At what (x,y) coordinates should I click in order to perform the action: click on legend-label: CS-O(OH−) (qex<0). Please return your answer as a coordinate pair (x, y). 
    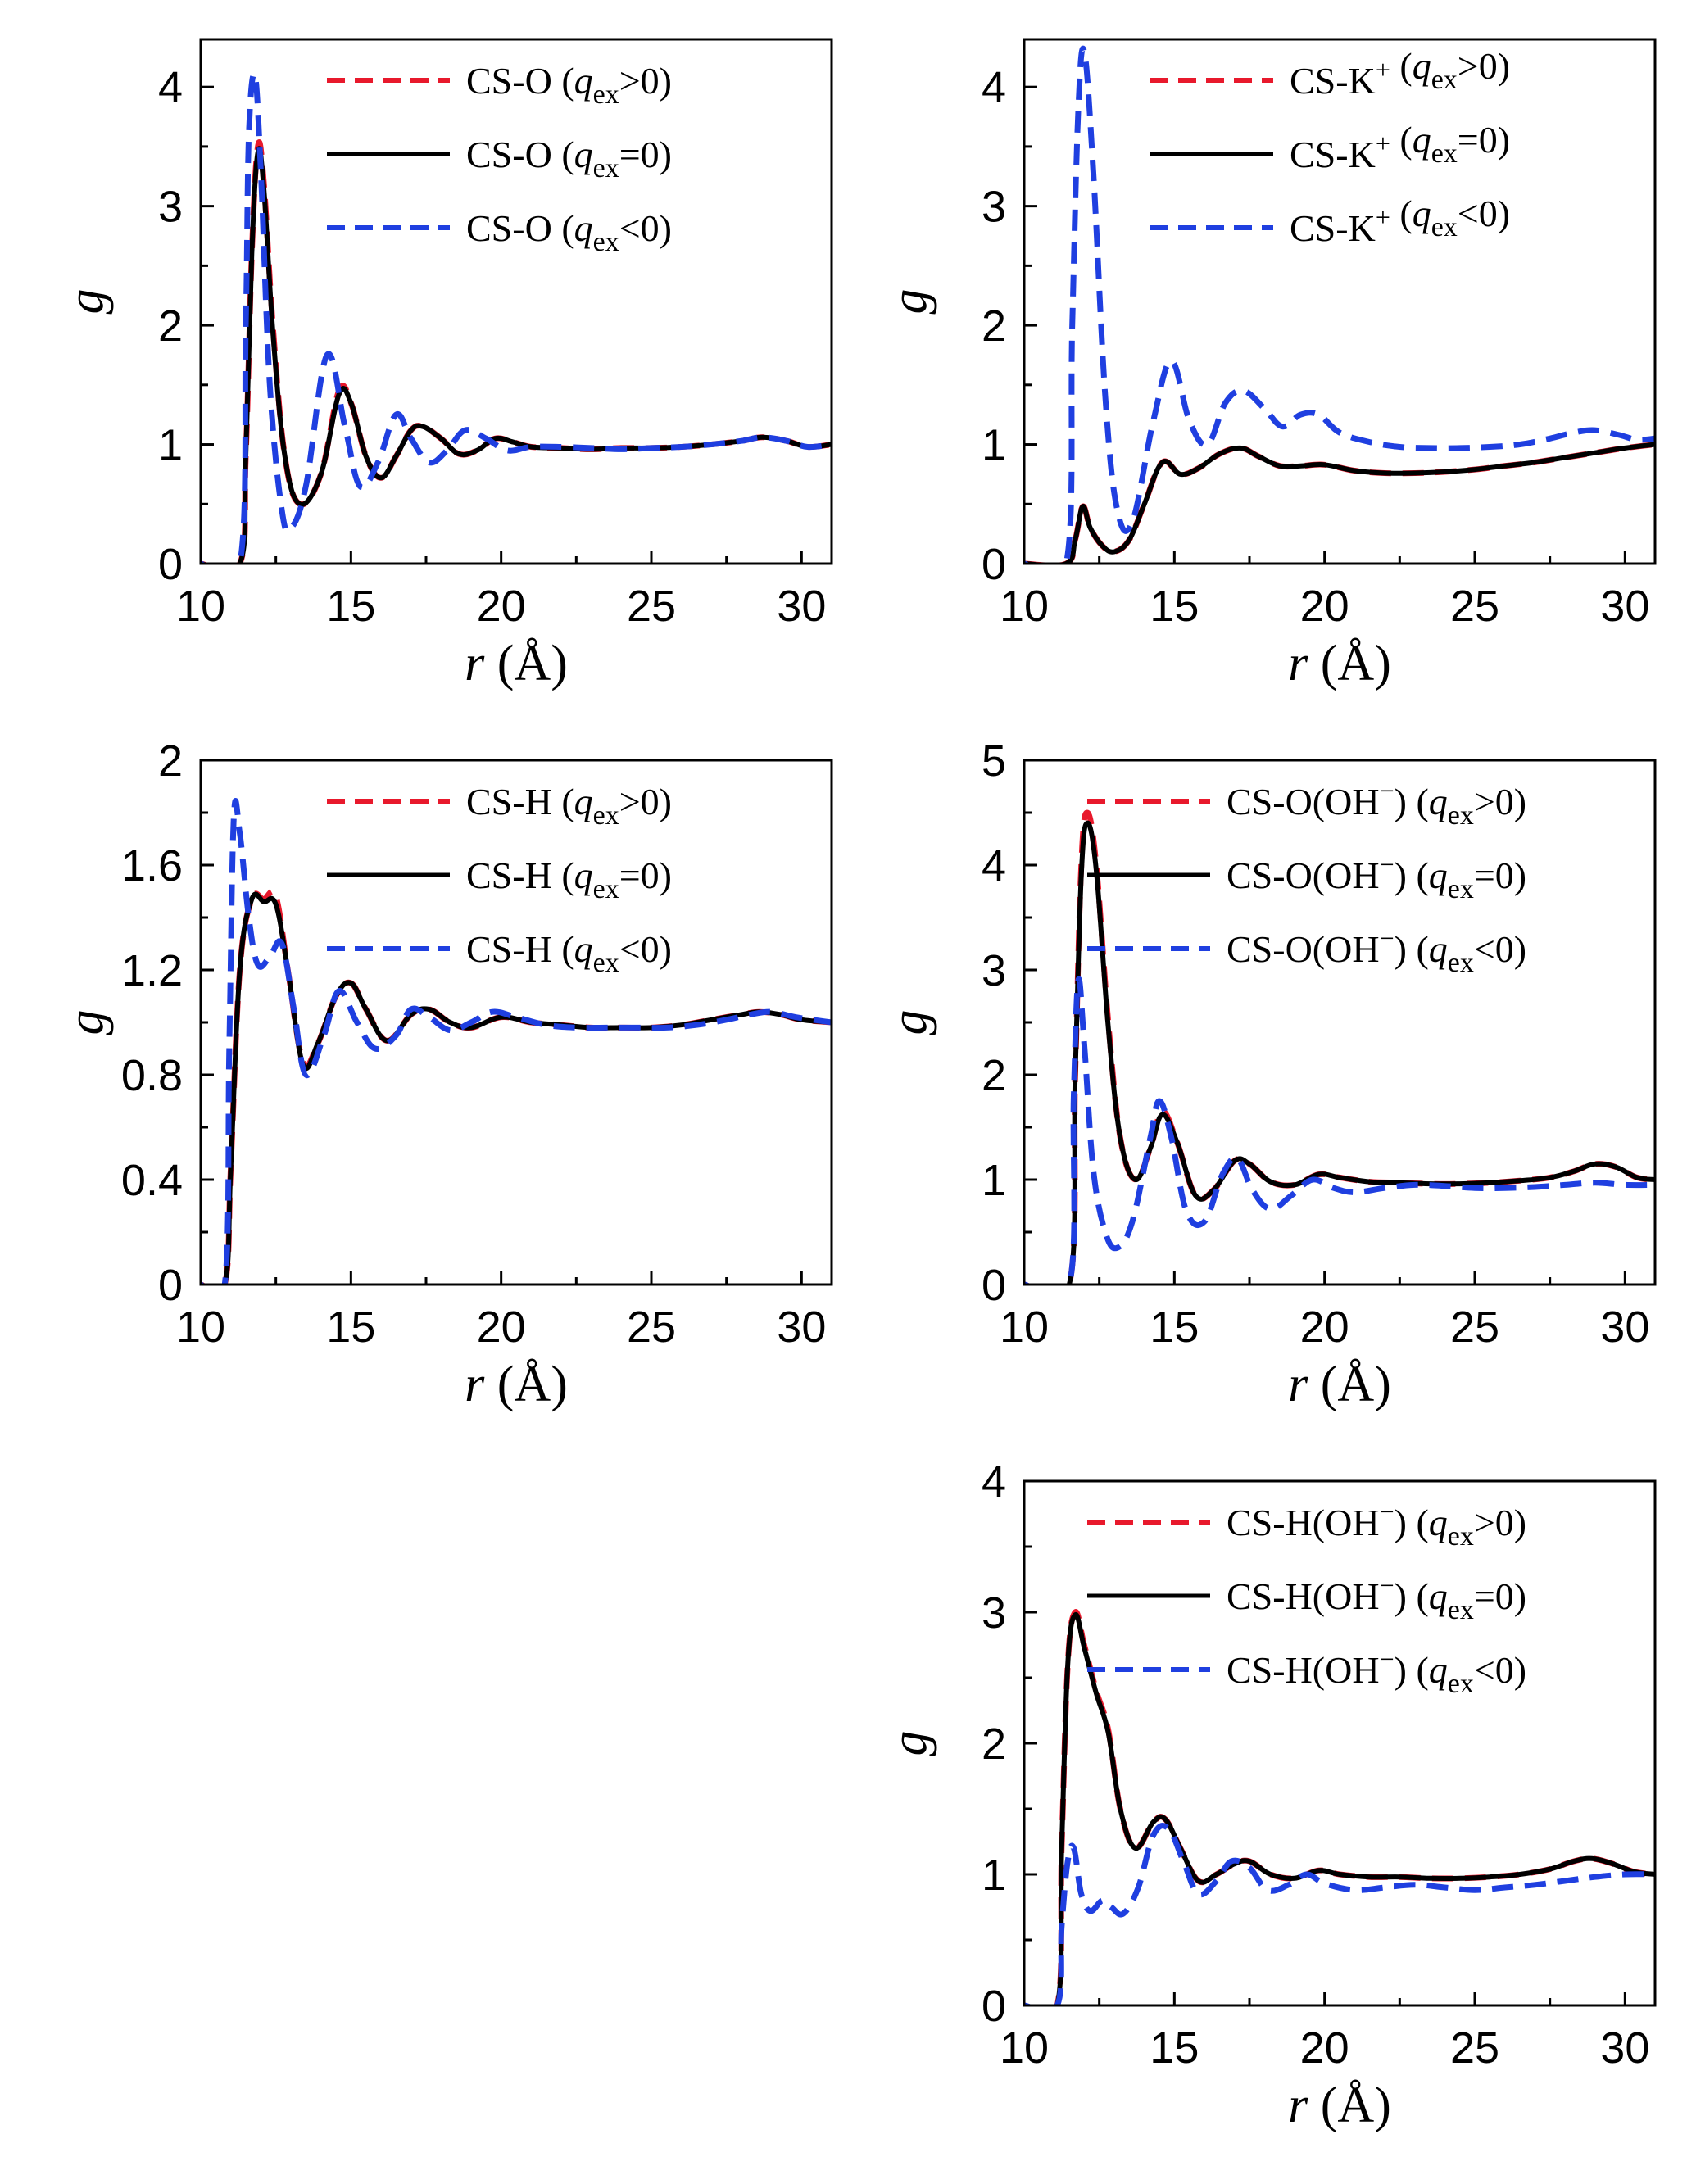
    Looking at the image, I should click on (1376, 951).